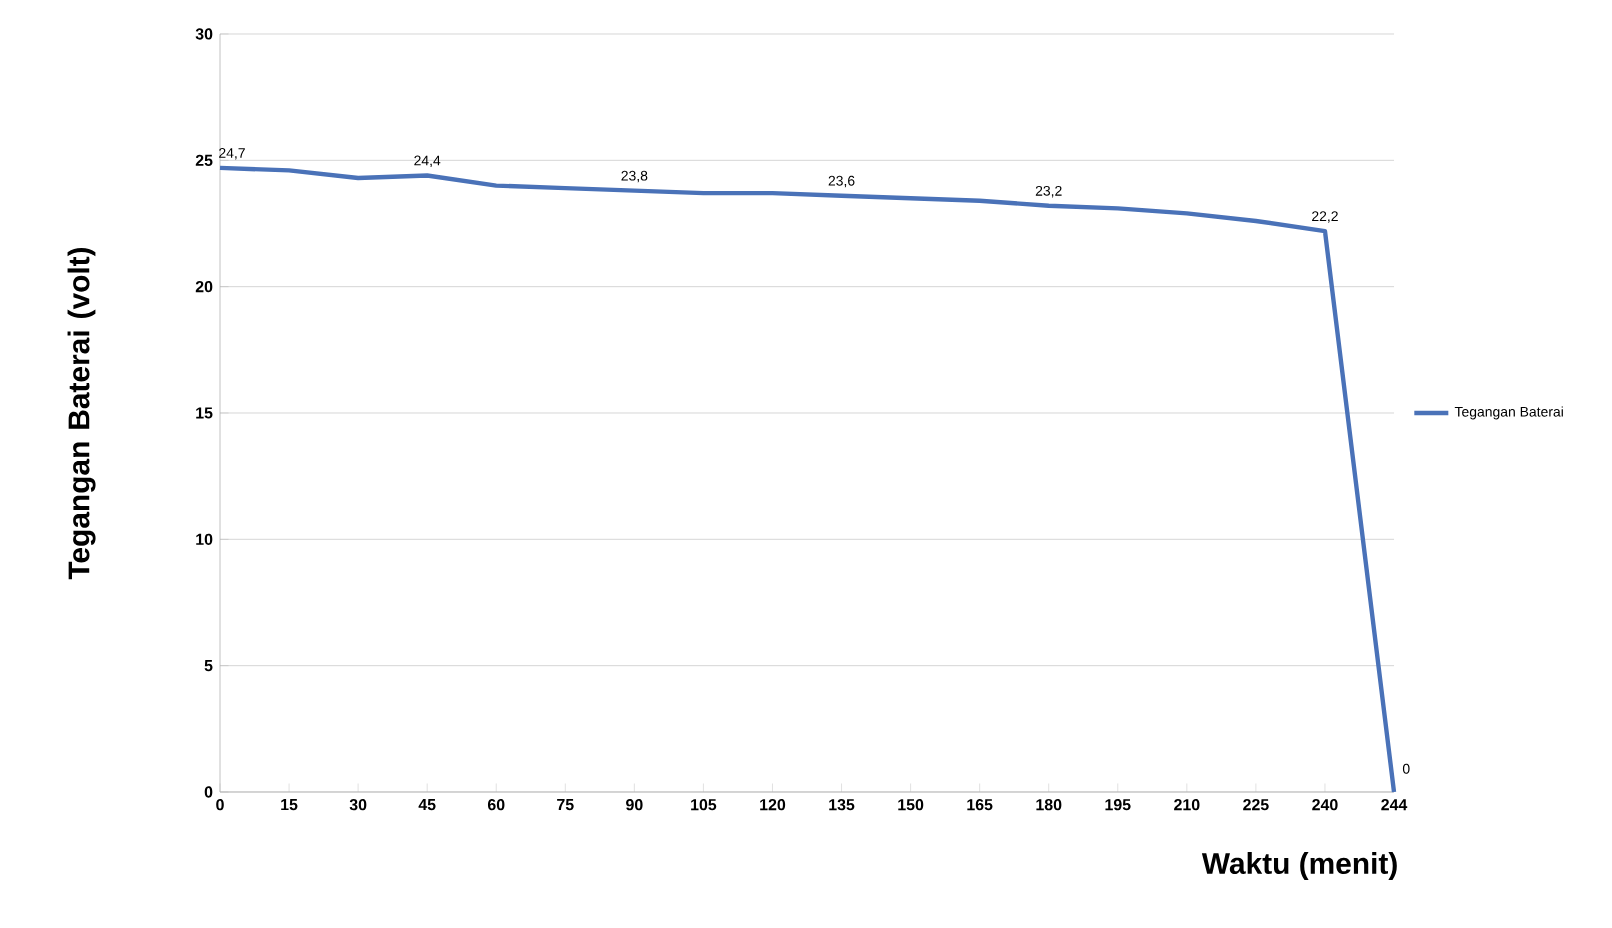 The image size is (1612, 928). Describe the element at coordinates (81, 413) in the screenshot. I see `y-axis-title: Tegangan Baterai (volt)` at that location.